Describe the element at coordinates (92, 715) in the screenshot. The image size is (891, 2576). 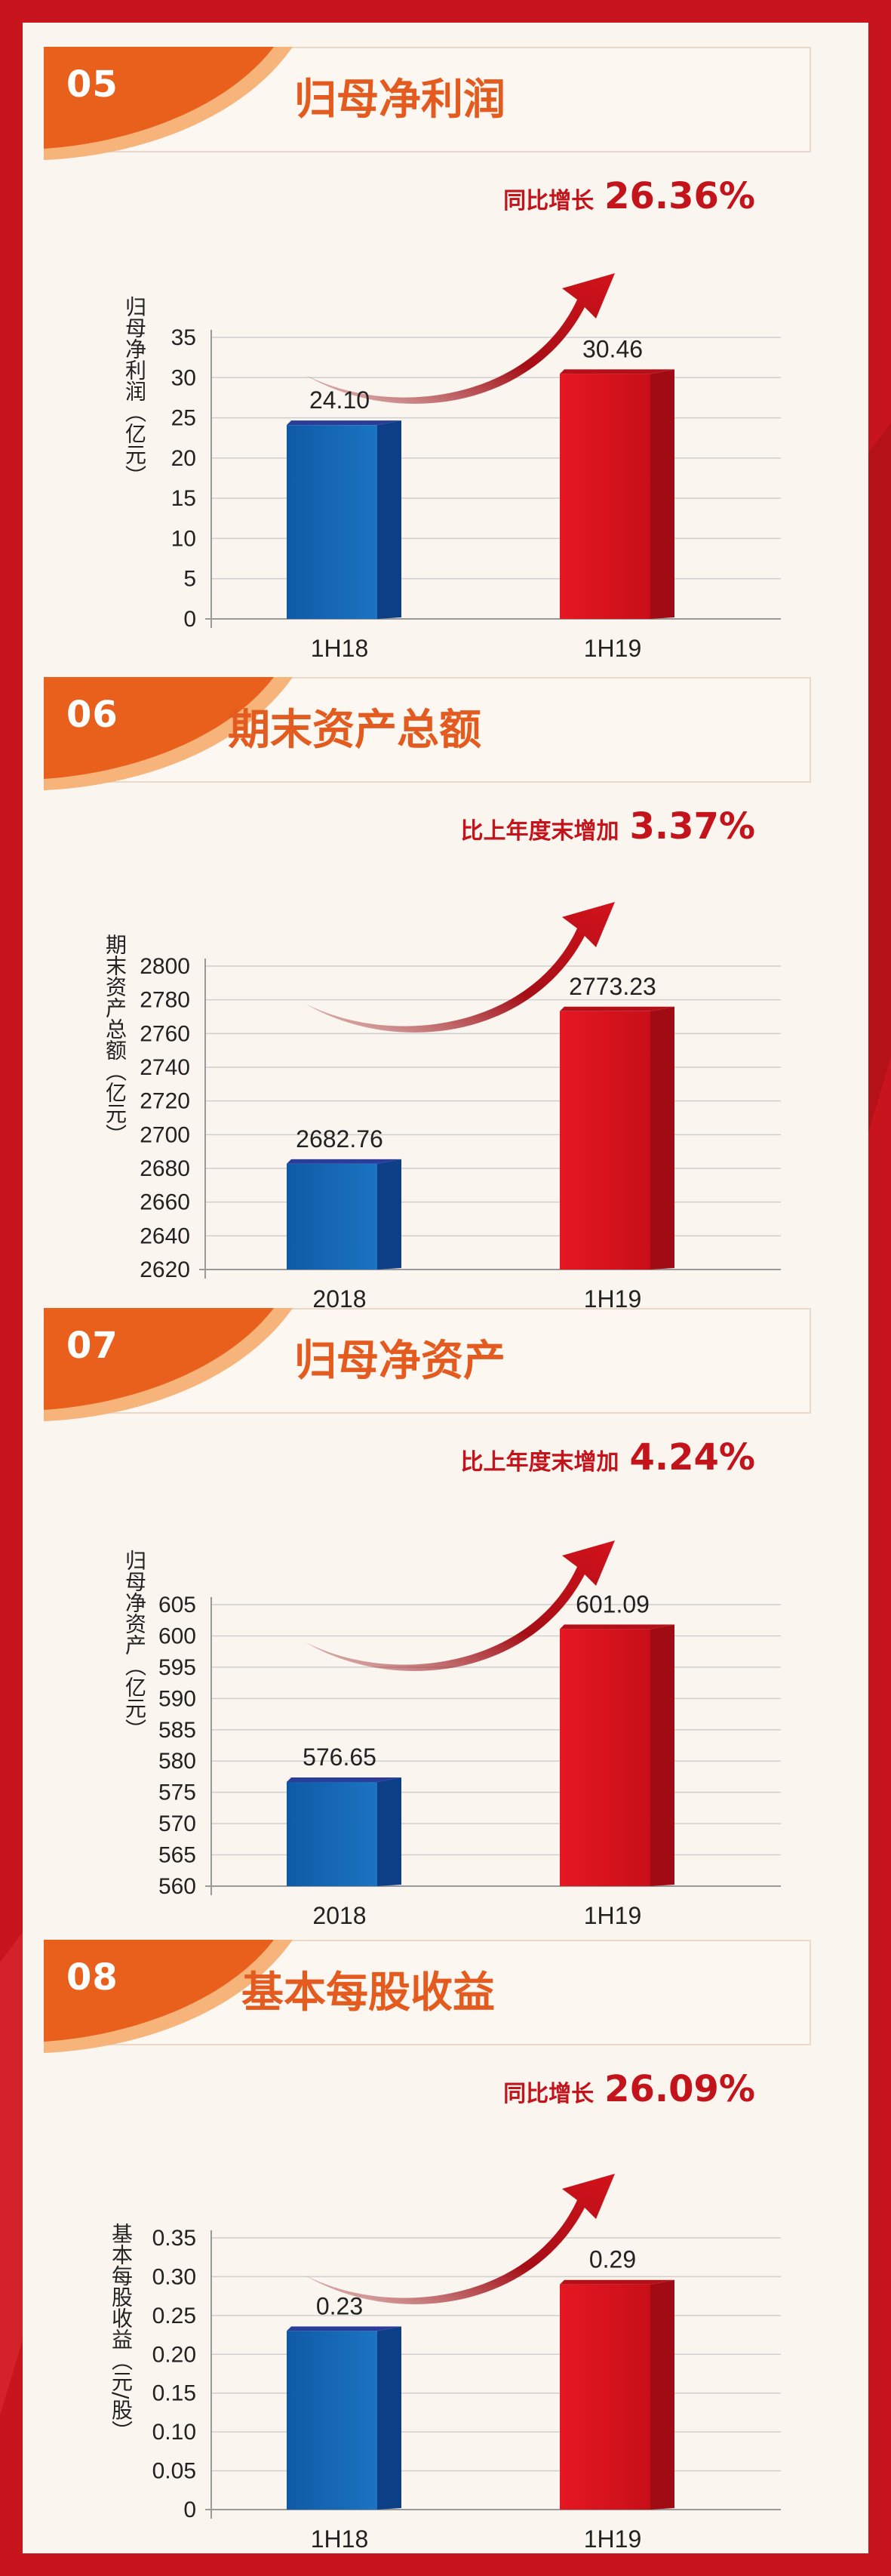
I see `section-number: 06` at that location.